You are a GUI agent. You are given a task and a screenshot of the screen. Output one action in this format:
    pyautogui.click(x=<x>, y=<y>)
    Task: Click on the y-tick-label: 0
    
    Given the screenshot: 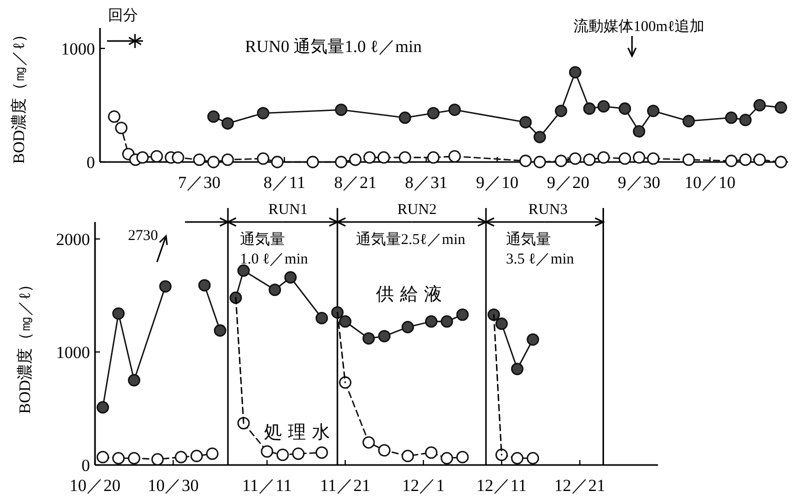 What is the action you would take?
    pyautogui.click(x=90, y=162)
    